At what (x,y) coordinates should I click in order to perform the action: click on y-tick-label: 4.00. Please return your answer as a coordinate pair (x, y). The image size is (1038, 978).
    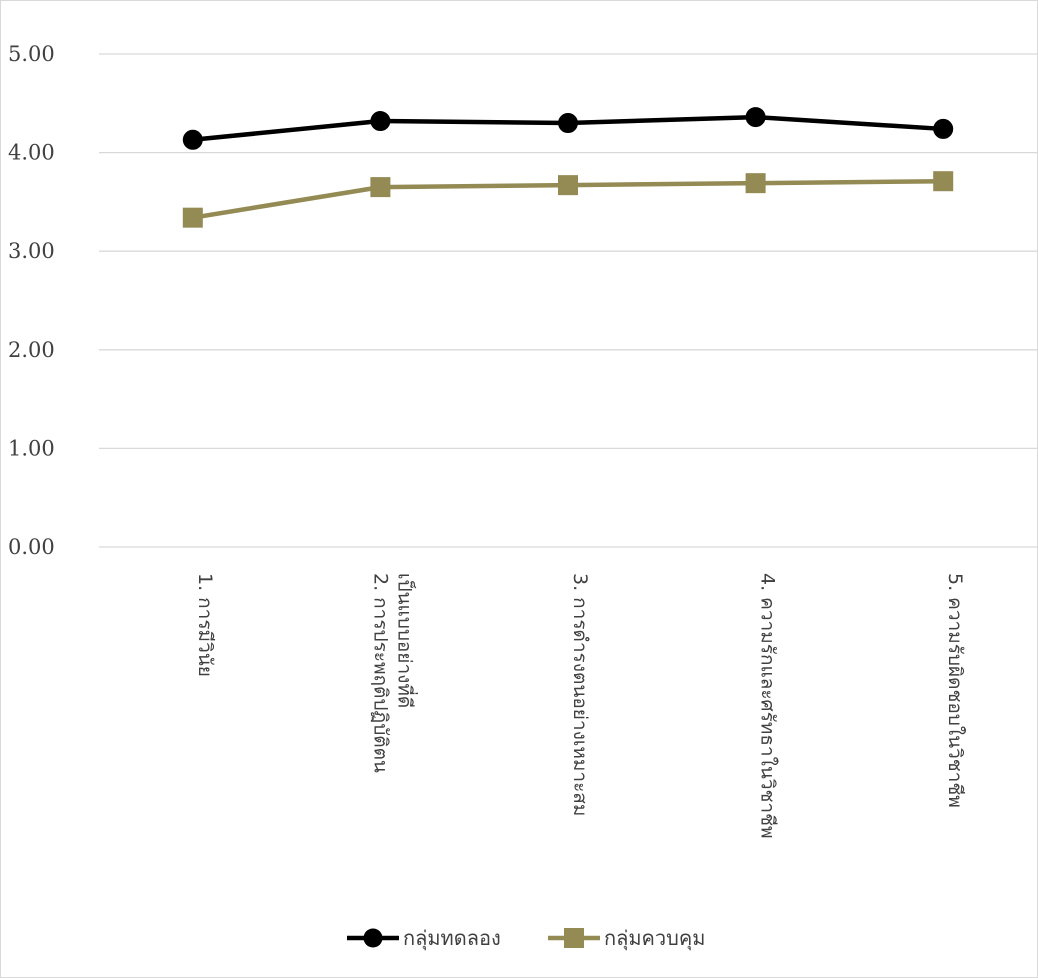
    Looking at the image, I should click on (31, 153).